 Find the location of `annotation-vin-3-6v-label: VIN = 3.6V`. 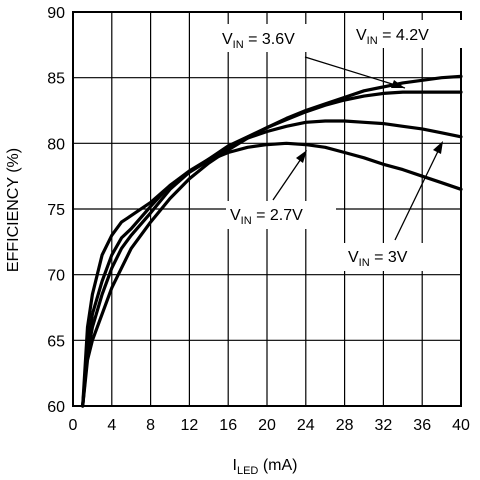

annotation-vin-3-6v-label: VIN = 3.6V is located at coordinates (258, 41).